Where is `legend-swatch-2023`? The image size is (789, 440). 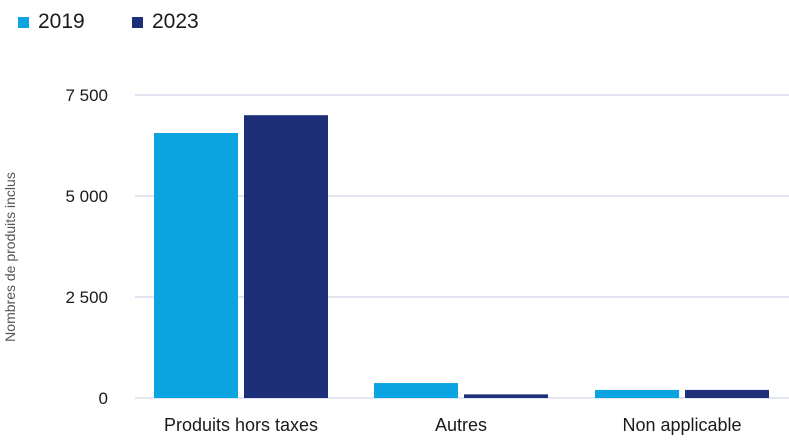 legend-swatch-2023 is located at coordinates (137, 22).